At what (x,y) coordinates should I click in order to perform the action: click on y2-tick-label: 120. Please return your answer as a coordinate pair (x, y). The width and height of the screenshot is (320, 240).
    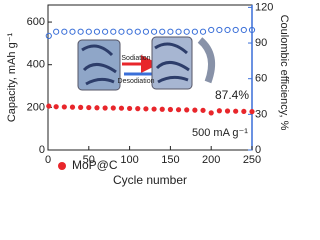
    Looking at the image, I should click on (264, 7).